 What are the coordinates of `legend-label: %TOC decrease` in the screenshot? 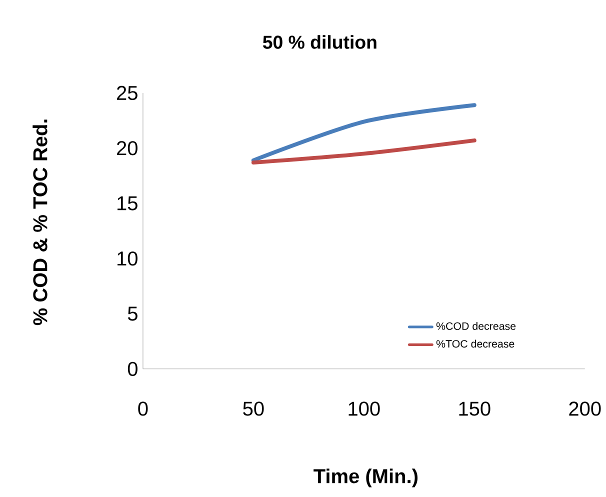 It's located at (475, 344).